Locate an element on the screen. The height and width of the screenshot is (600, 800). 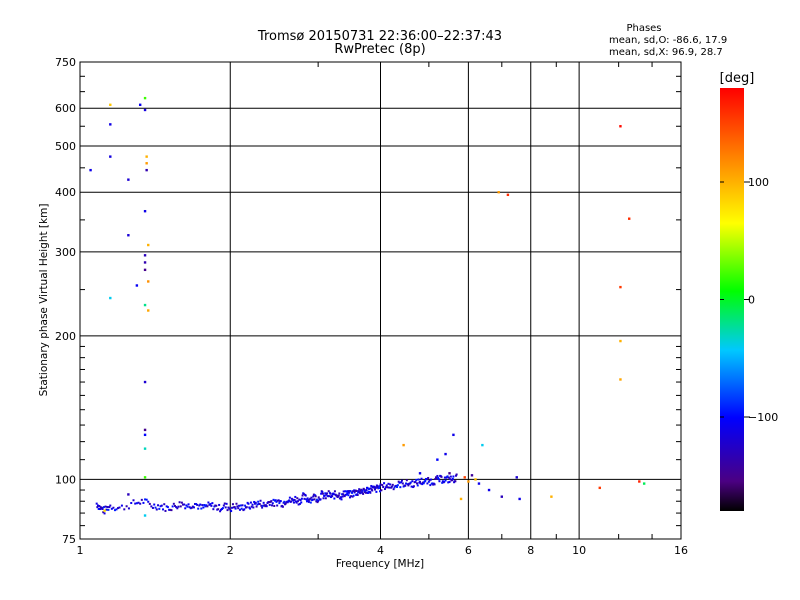
colorbar-ticks: 100 0 −100 is located at coordinates (749, 300).